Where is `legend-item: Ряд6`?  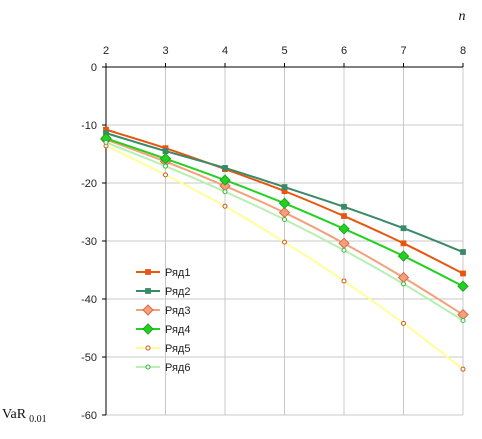
legend-item: Ряд6 is located at coordinates (163, 368).